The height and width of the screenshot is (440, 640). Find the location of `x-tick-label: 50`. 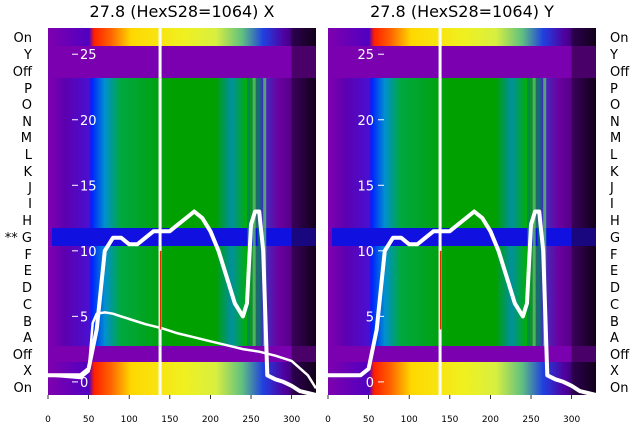

x-tick-label: 50 is located at coordinates (89, 420).